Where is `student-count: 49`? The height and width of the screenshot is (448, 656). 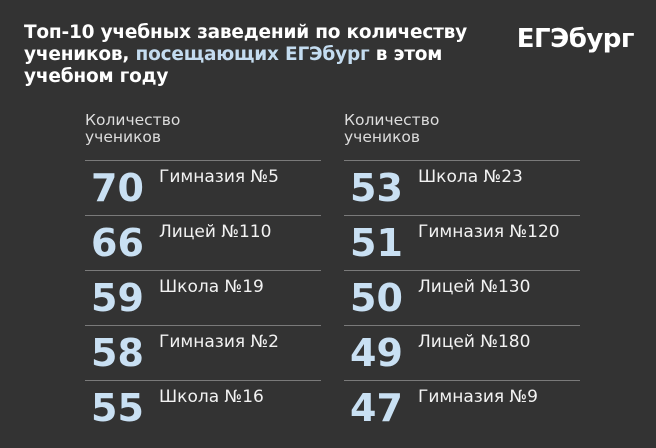 student-count: 49 is located at coordinates (376, 353).